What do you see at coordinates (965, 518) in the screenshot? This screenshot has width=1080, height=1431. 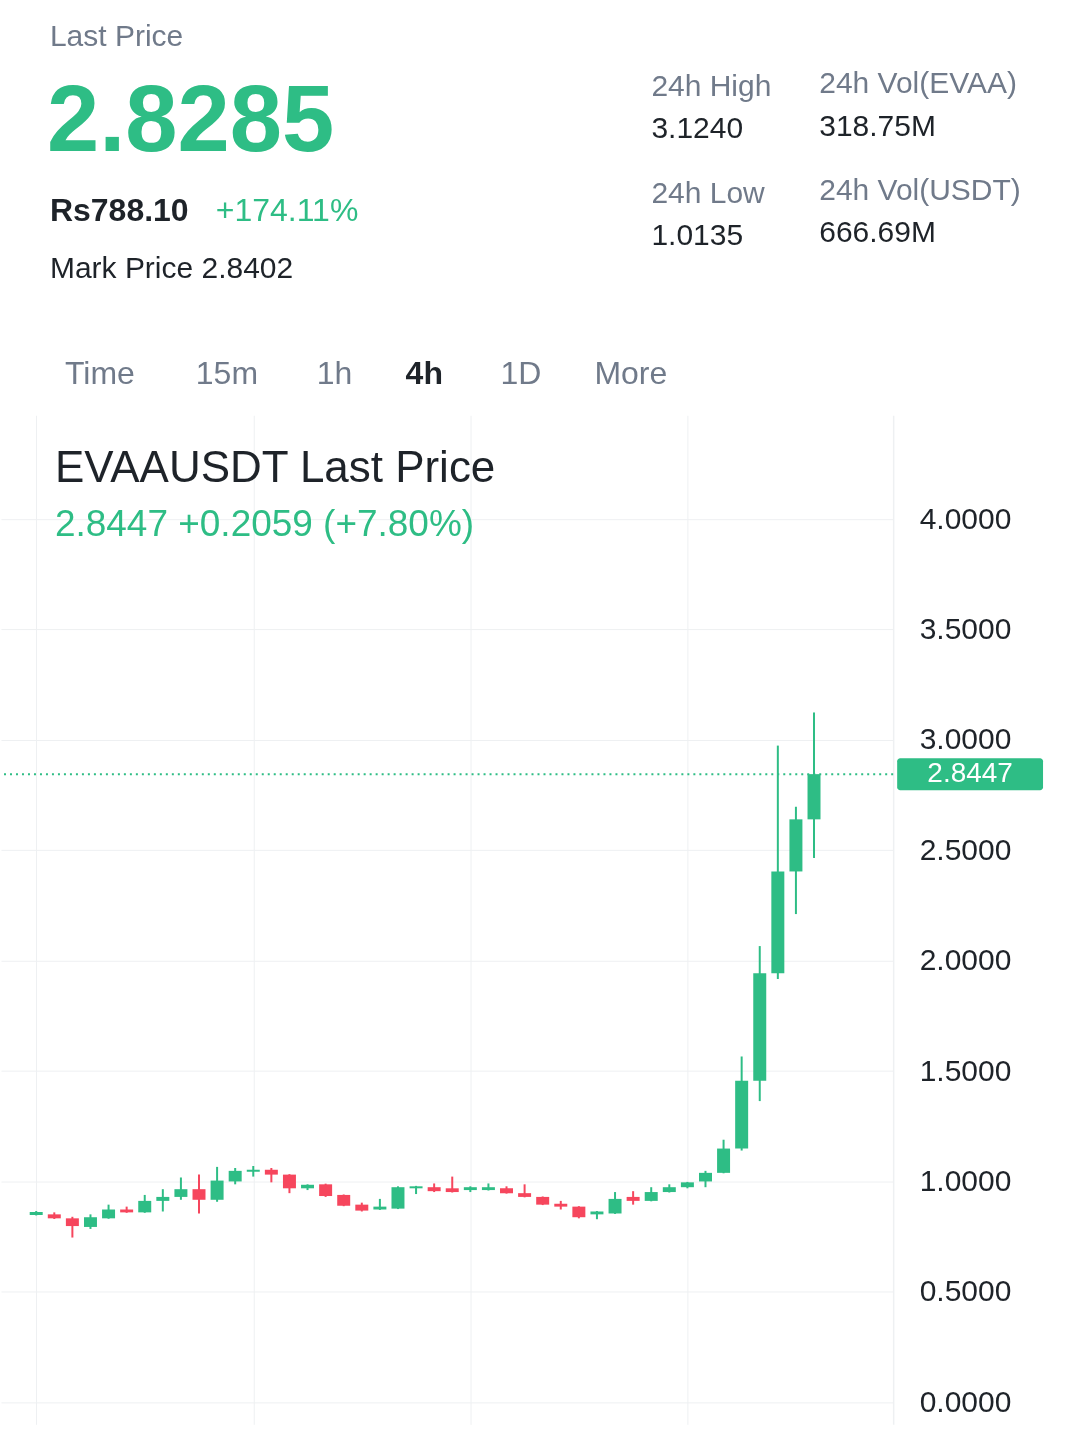 I see `y-tick-label: 4.0000` at bounding box center [965, 518].